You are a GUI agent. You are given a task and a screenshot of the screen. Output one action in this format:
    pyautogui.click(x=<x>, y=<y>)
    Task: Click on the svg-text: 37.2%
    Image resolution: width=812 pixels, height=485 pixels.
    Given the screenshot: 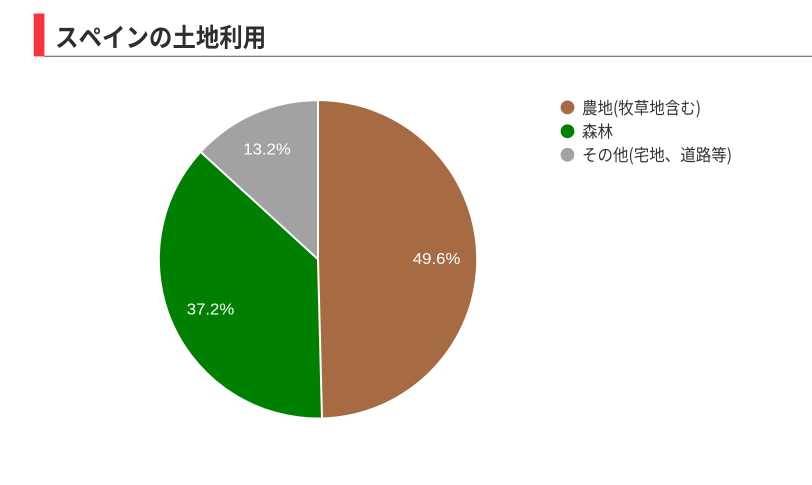 What is the action you would take?
    pyautogui.click(x=211, y=310)
    